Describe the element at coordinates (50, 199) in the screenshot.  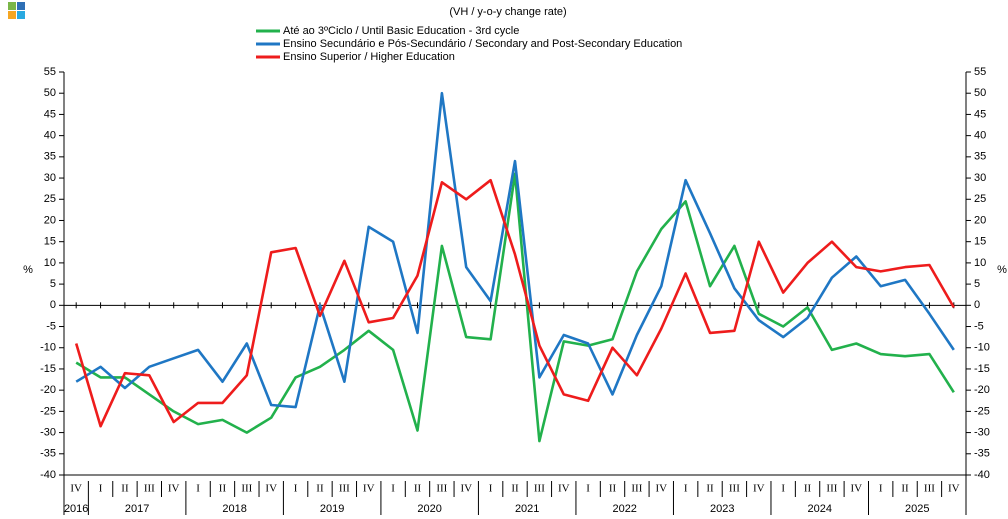
I see `y-tick-label: 25` at that location.